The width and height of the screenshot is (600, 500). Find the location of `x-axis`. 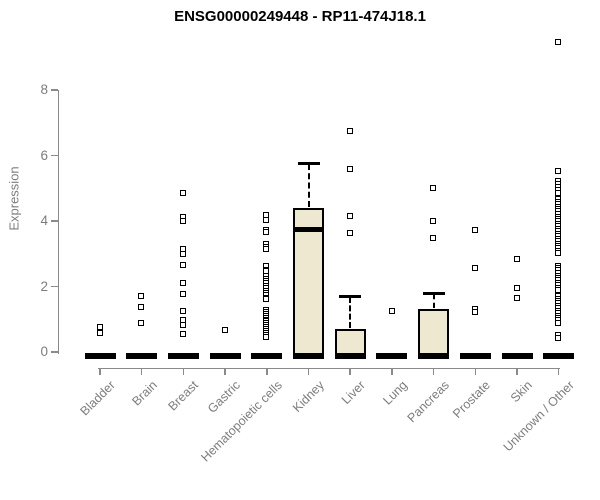

x-axis is located at coordinates (329, 368).